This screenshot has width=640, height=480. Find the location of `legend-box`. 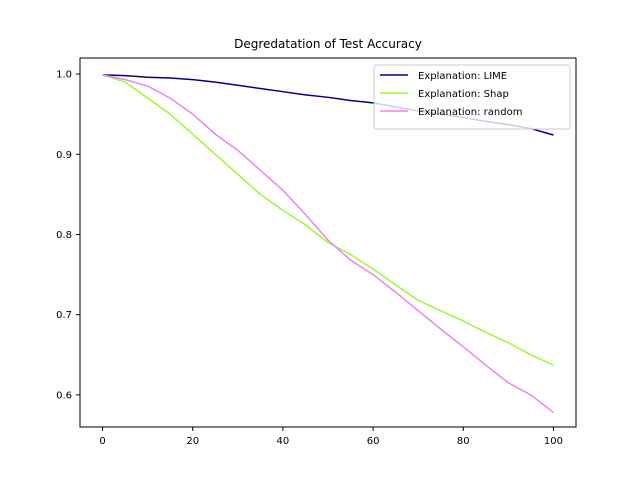

legend-box is located at coordinates (472, 97).